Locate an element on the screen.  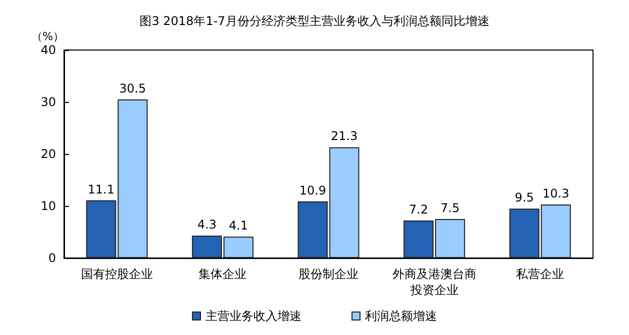
data-label: 7.2 is located at coordinates (418, 209).